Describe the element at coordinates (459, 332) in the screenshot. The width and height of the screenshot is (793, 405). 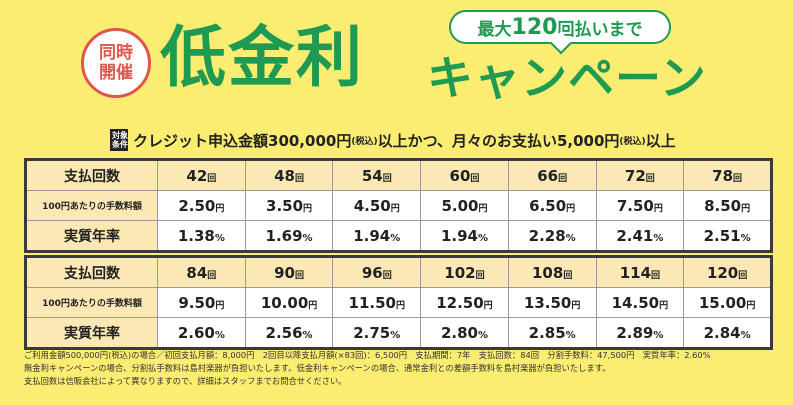
I see `rate-cell-value: 2.80` at that location.